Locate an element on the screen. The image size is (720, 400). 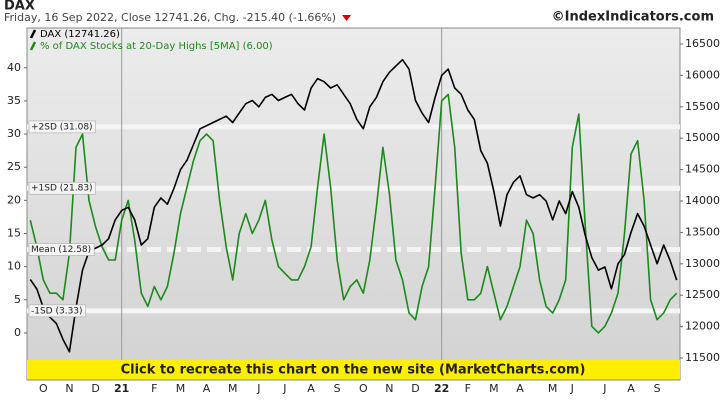
y2-tick-label: 15500 is located at coordinates (702, 106).